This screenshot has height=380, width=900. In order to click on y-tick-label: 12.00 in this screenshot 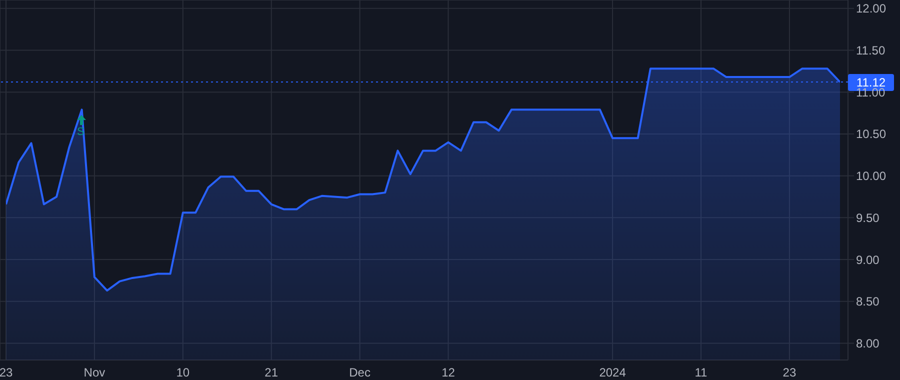, I will do `click(871, 9)`.